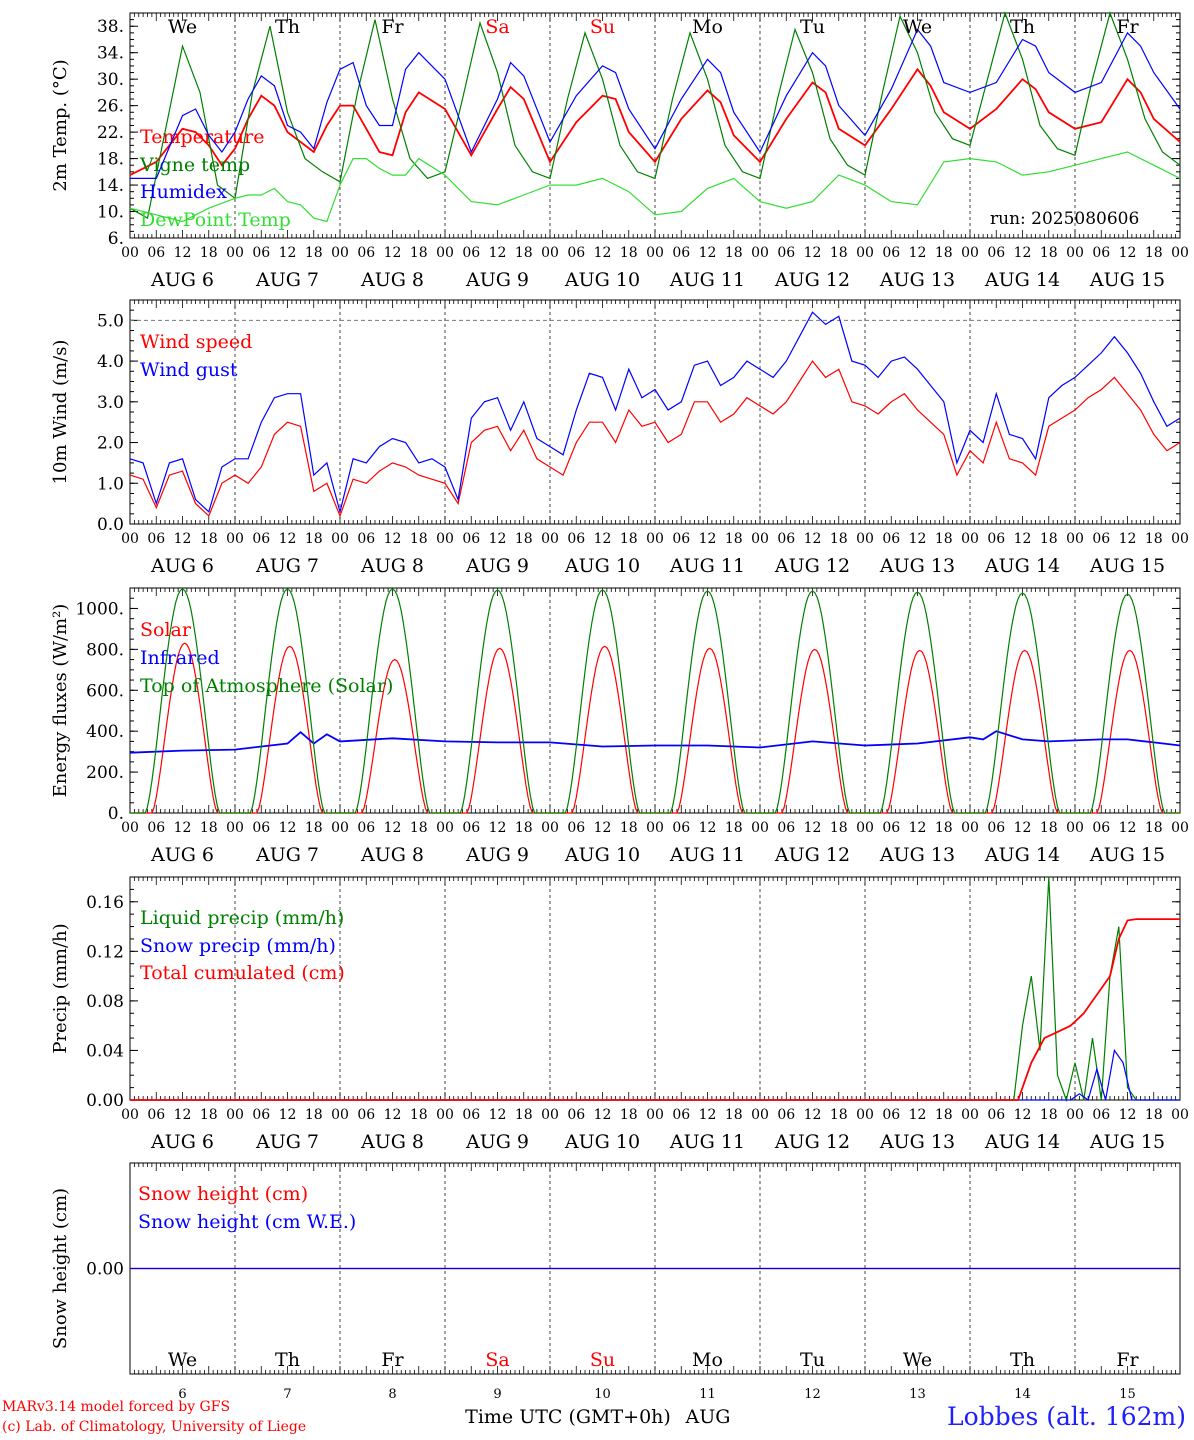 This screenshot has height=1440, width=1194. I want to click on y-tick-label: 800., so click(105, 650).